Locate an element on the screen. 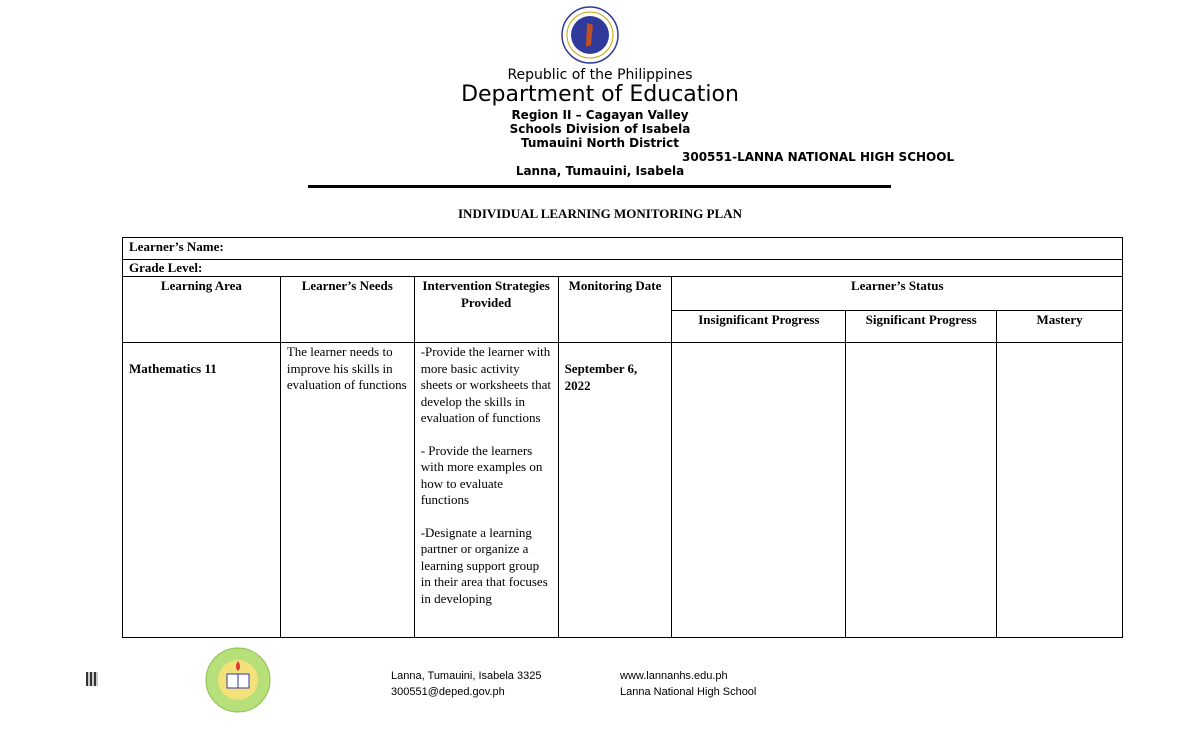 The image size is (1200, 729). cell-mastery is located at coordinates (1059, 490).